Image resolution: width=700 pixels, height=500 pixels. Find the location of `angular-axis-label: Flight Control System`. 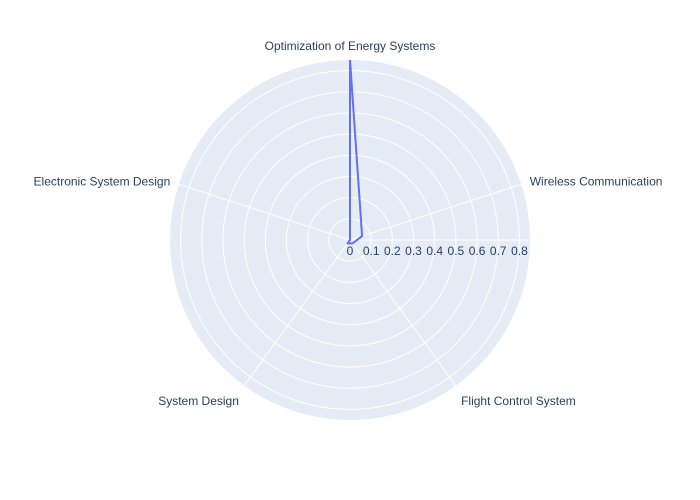

angular-axis-label: Flight Control System is located at coordinates (518, 401).